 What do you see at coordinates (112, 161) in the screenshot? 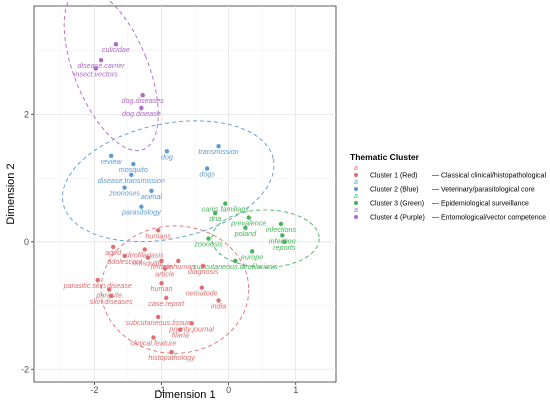
I see `data-label: review` at bounding box center [112, 161].